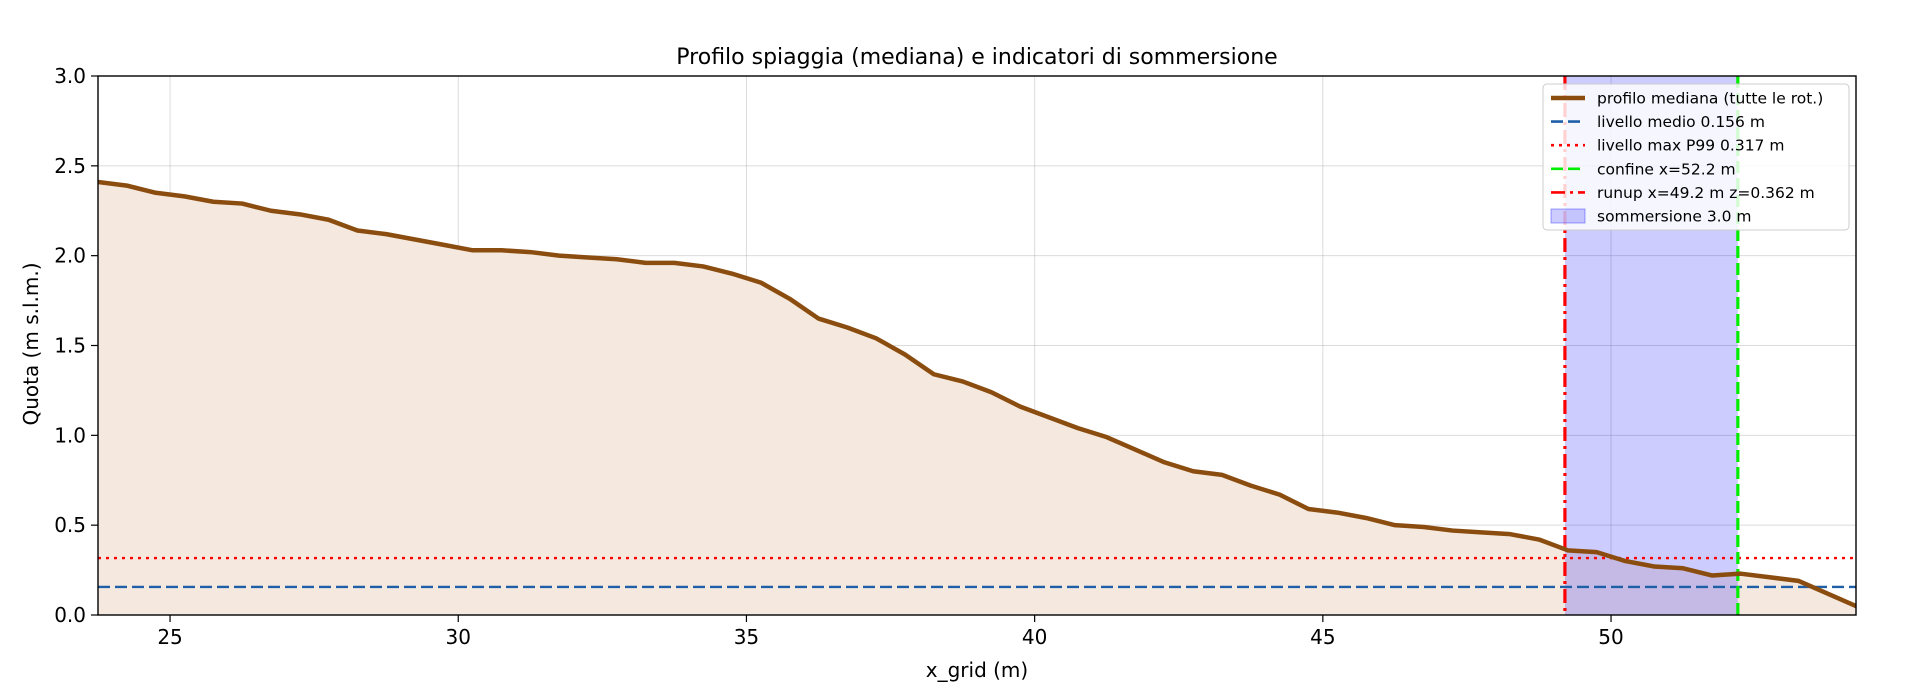 This screenshot has width=1932, height=687. Describe the element at coordinates (70, 256) in the screenshot. I see `y-tick-label: 2.0` at that location.